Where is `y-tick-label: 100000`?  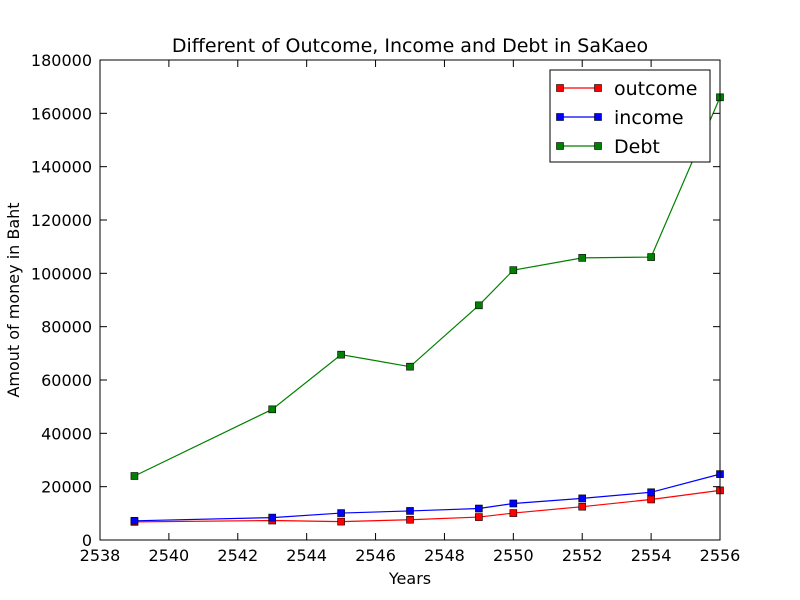 y-tick-label: 100000 is located at coordinates (61, 273).